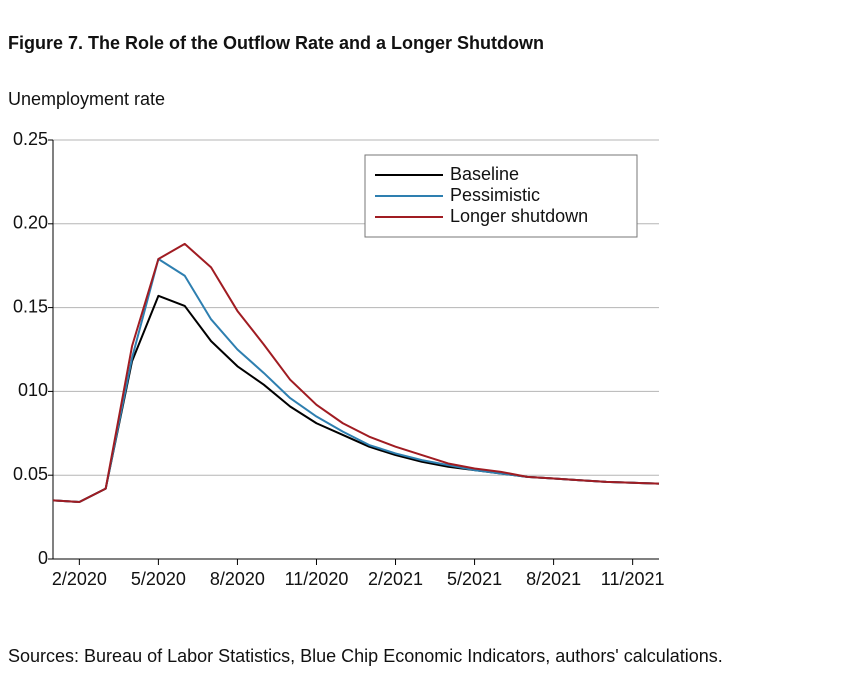  Describe the element at coordinates (484, 174) in the screenshot. I see `legend-label: Baseline` at that location.